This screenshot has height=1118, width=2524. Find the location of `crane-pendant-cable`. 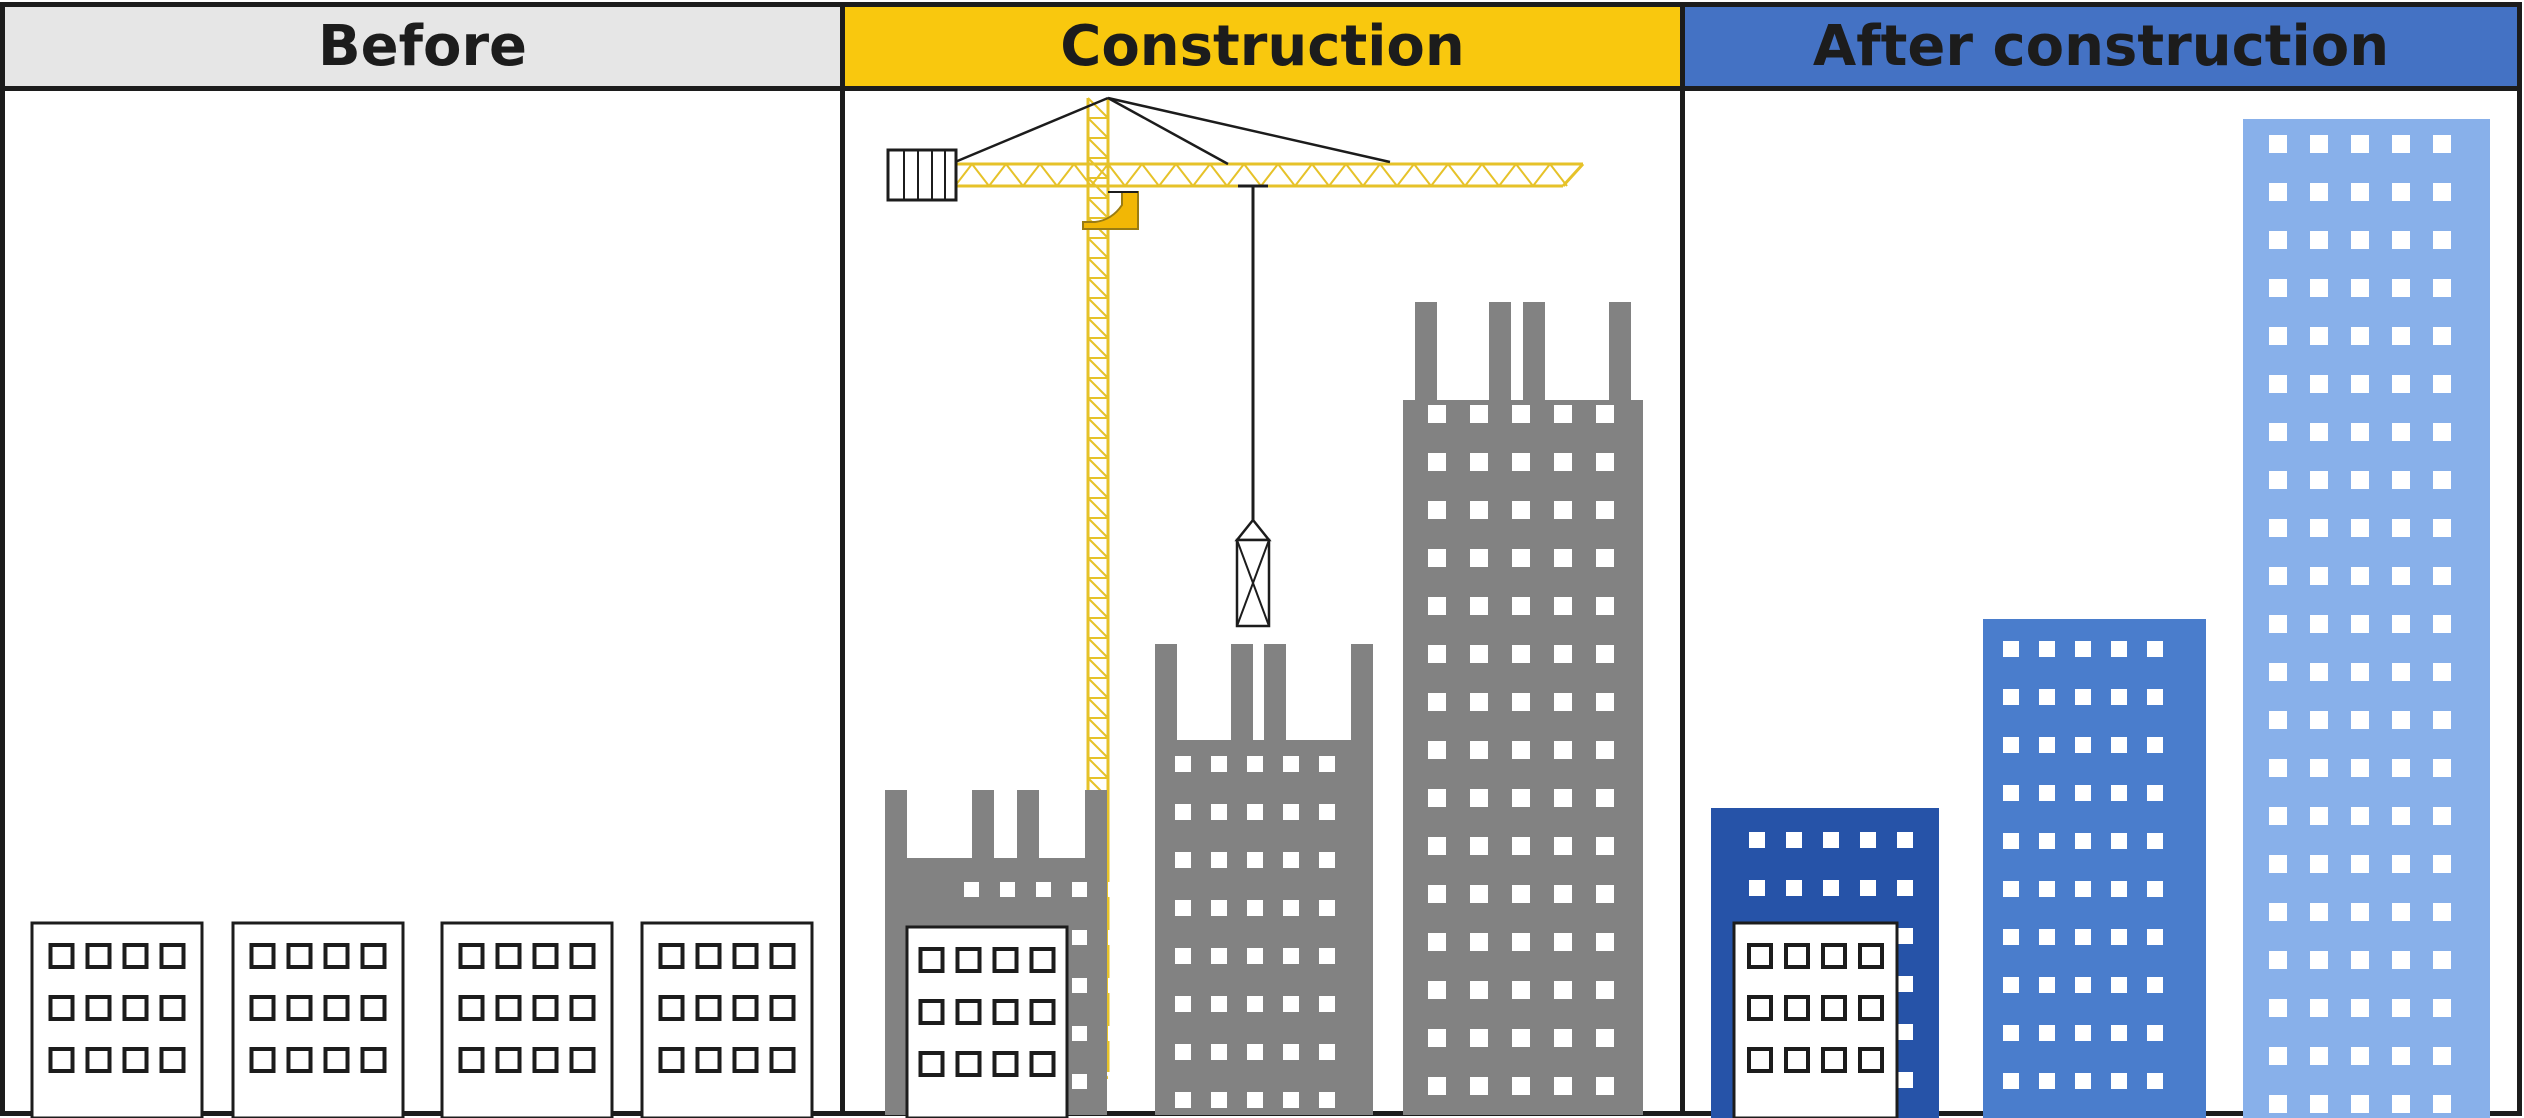

crane-pendant-cable is located at coordinates (1168, 131).